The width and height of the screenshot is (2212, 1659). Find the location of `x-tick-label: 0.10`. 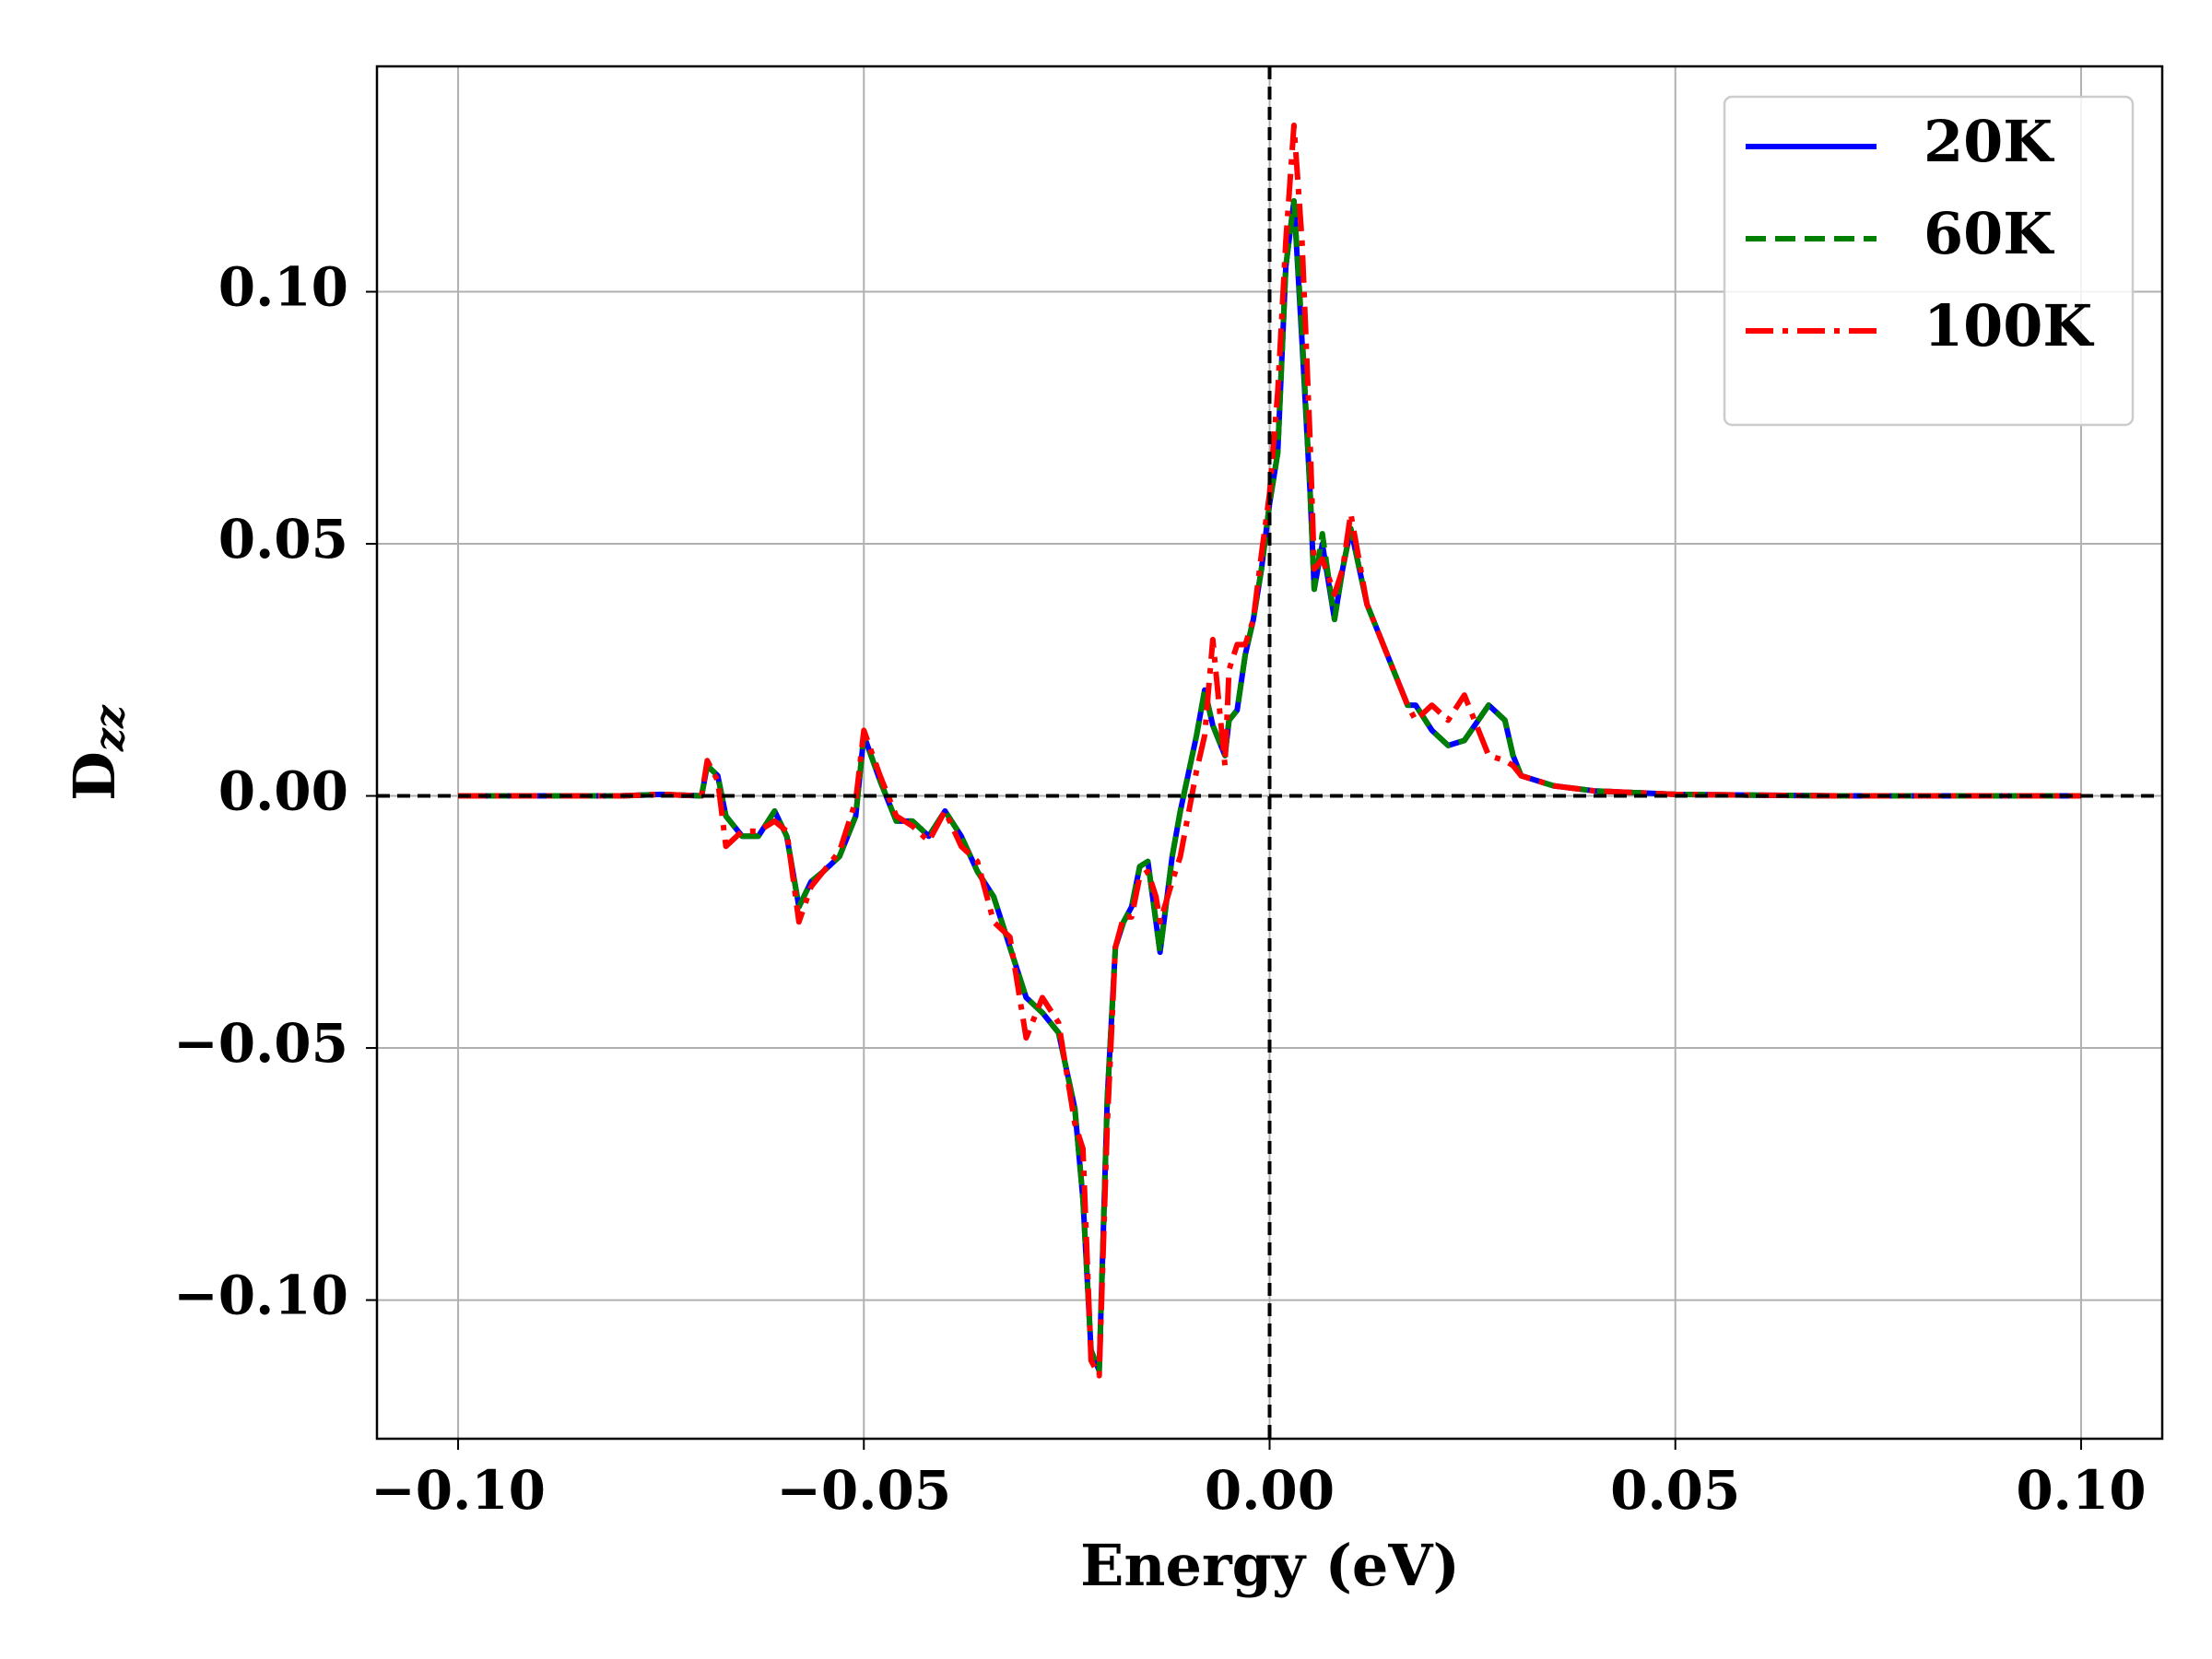

x-tick-label: 0.10 is located at coordinates (2081, 1490).